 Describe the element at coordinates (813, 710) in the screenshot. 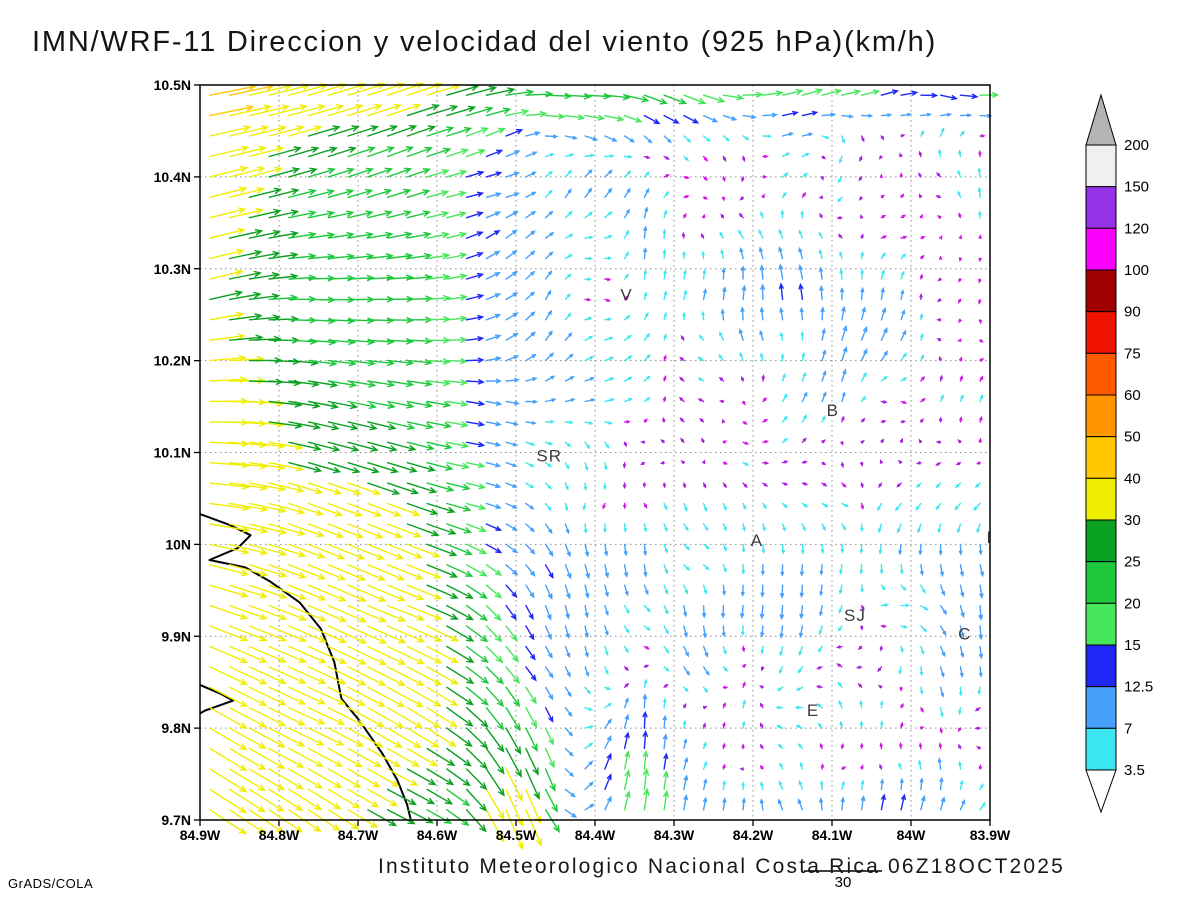

I see `station-label: E` at that location.